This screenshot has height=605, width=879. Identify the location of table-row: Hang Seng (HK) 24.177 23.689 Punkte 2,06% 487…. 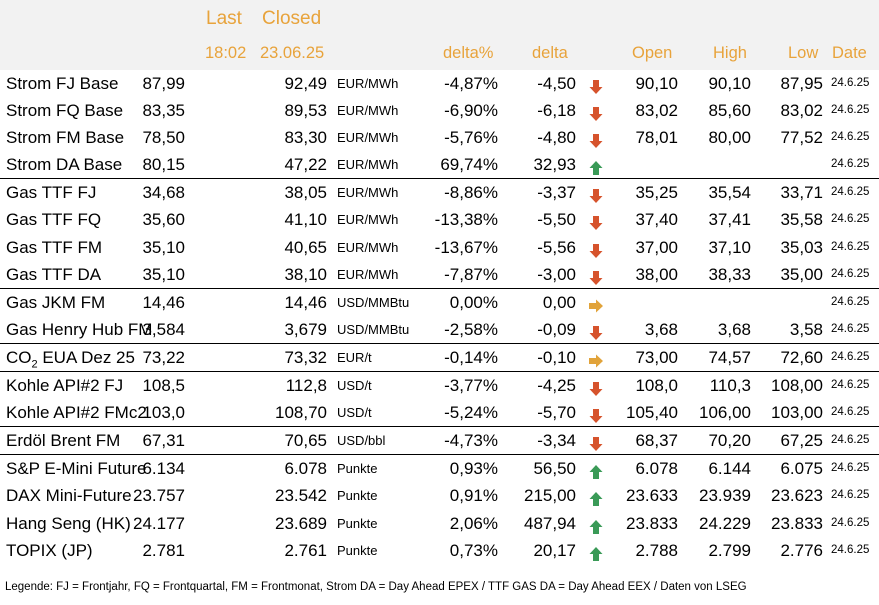
(439, 523).